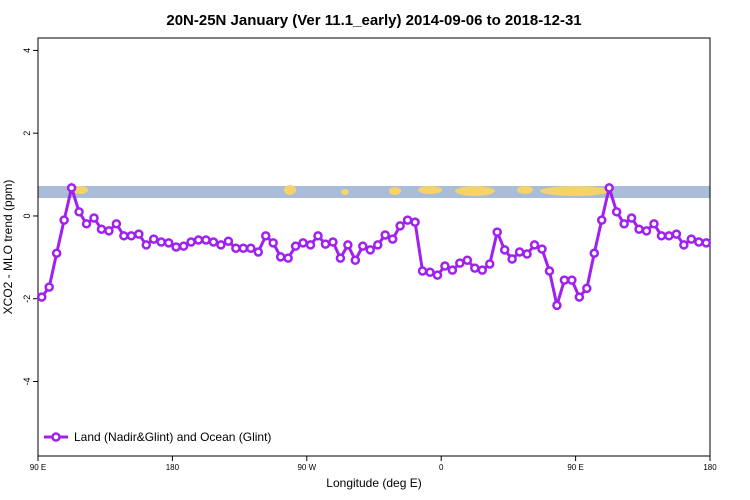 Image resolution: width=750 pixels, height=500 pixels. I want to click on y-tick-label: -2, so click(27, 299).